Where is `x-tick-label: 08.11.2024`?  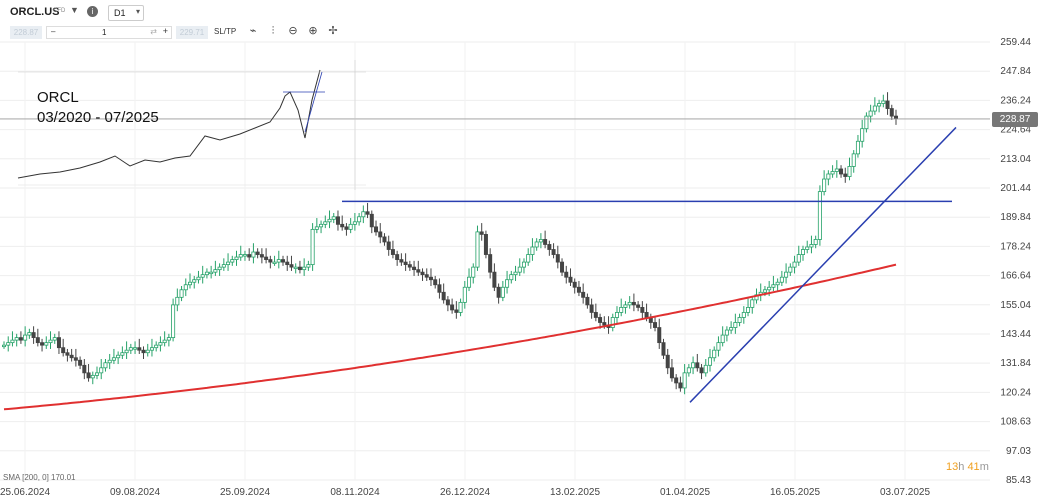
x-tick-label: 08.11.2024 is located at coordinates (355, 492).